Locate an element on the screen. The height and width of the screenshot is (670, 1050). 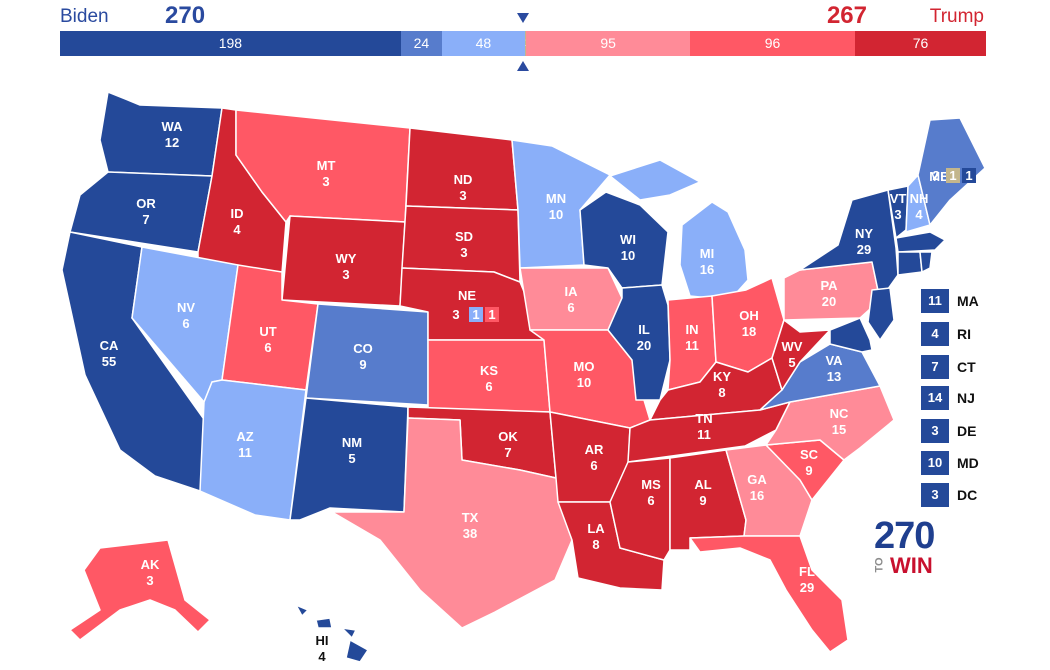
state-ev-in: 11 is located at coordinates (692, 345).